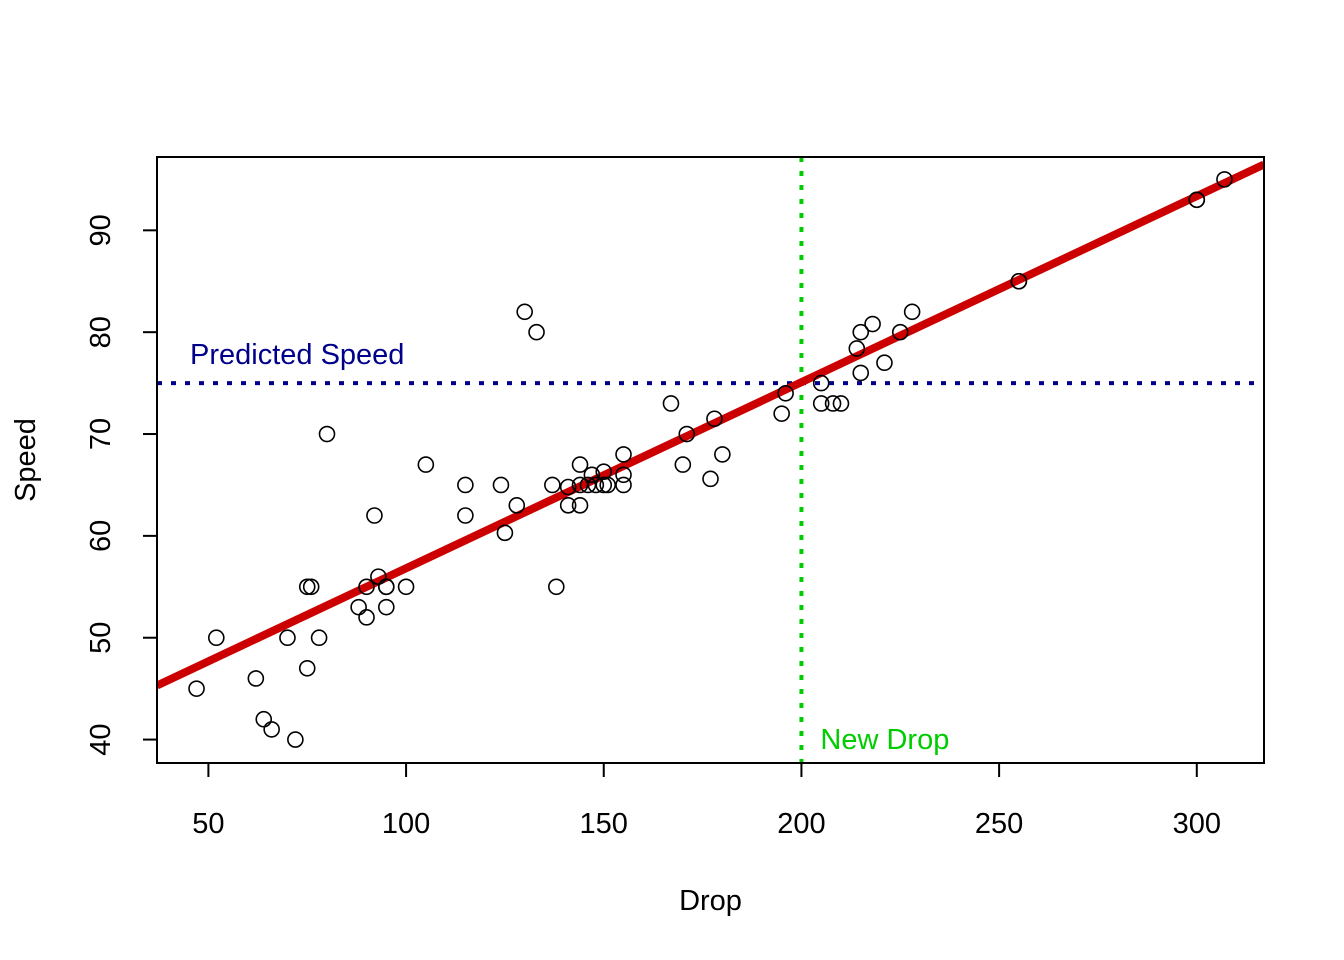 The image size is (1344, 960). Describe the element at coordinates (101, 434) in the screenshot. I see `y-tick-label: 70` at that location.